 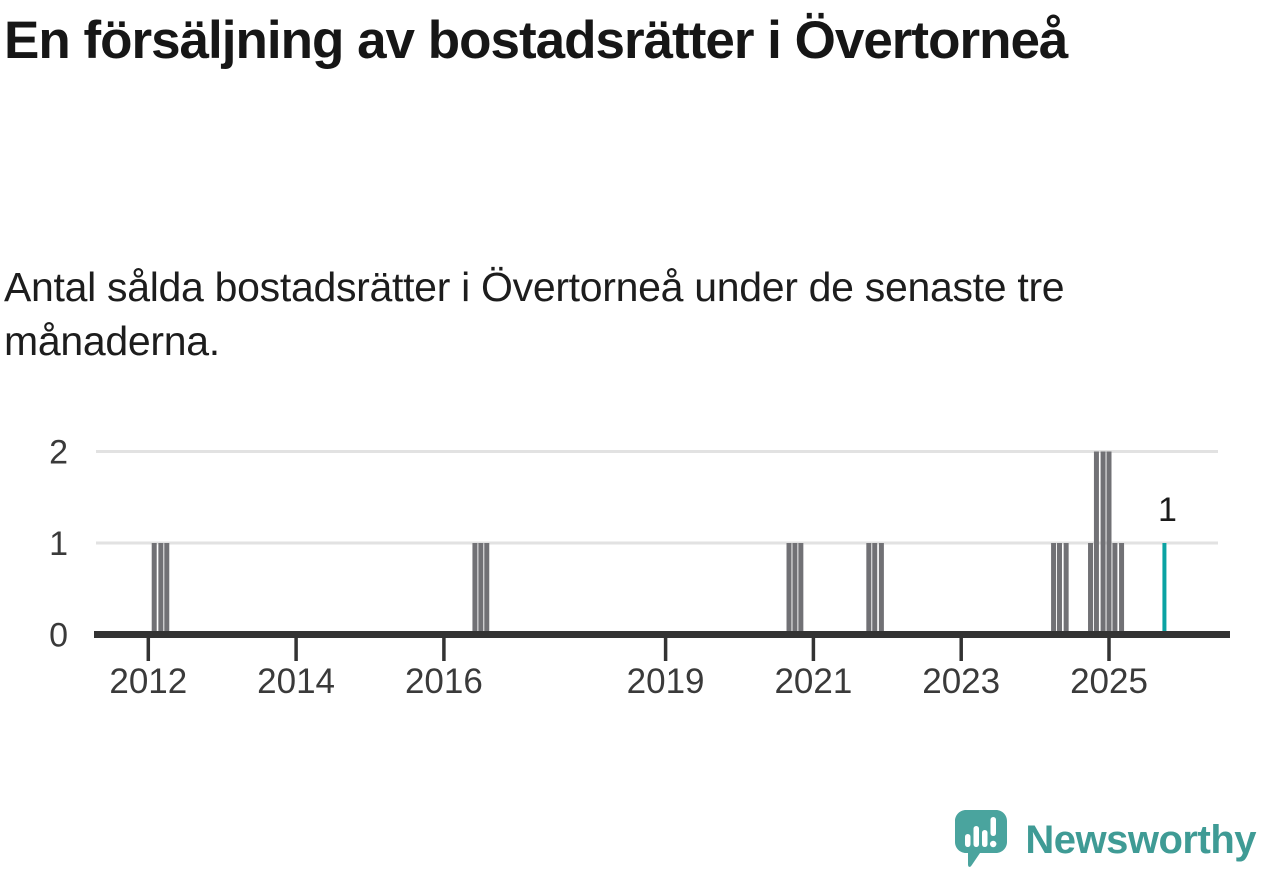 I want to click on y-tick-label: 2, so click(x=58, y=453).